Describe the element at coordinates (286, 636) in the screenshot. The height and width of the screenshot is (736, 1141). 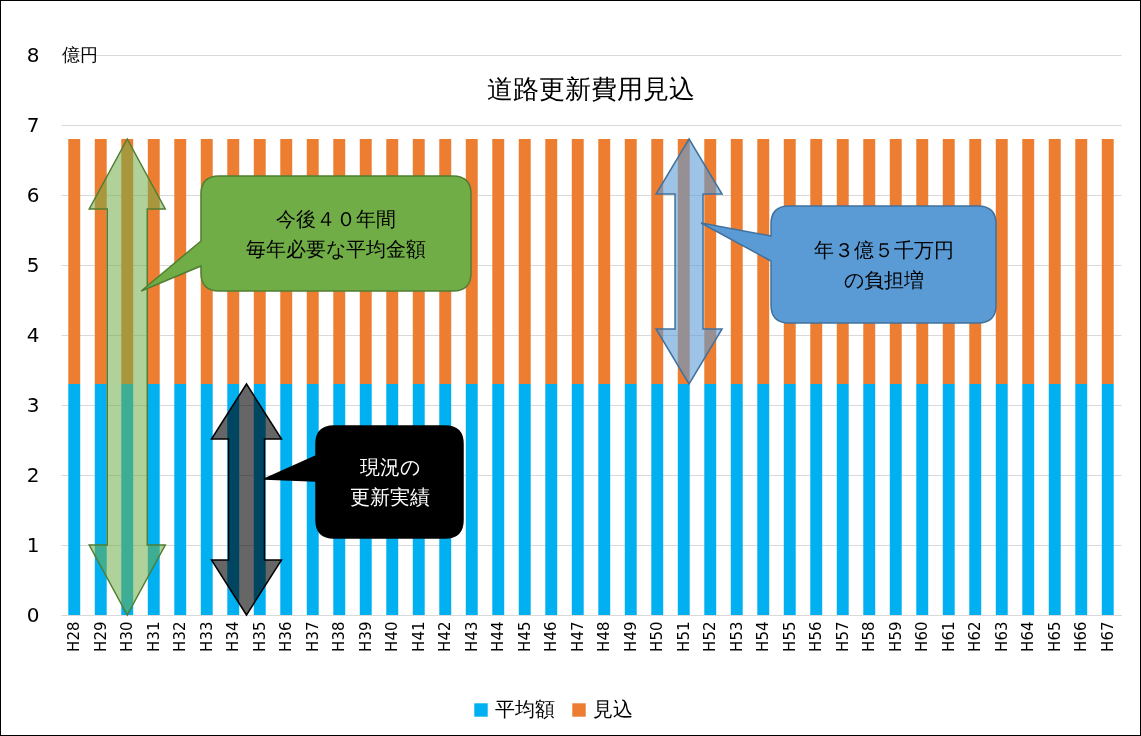
I see `x-tick-label: H36` at that location.